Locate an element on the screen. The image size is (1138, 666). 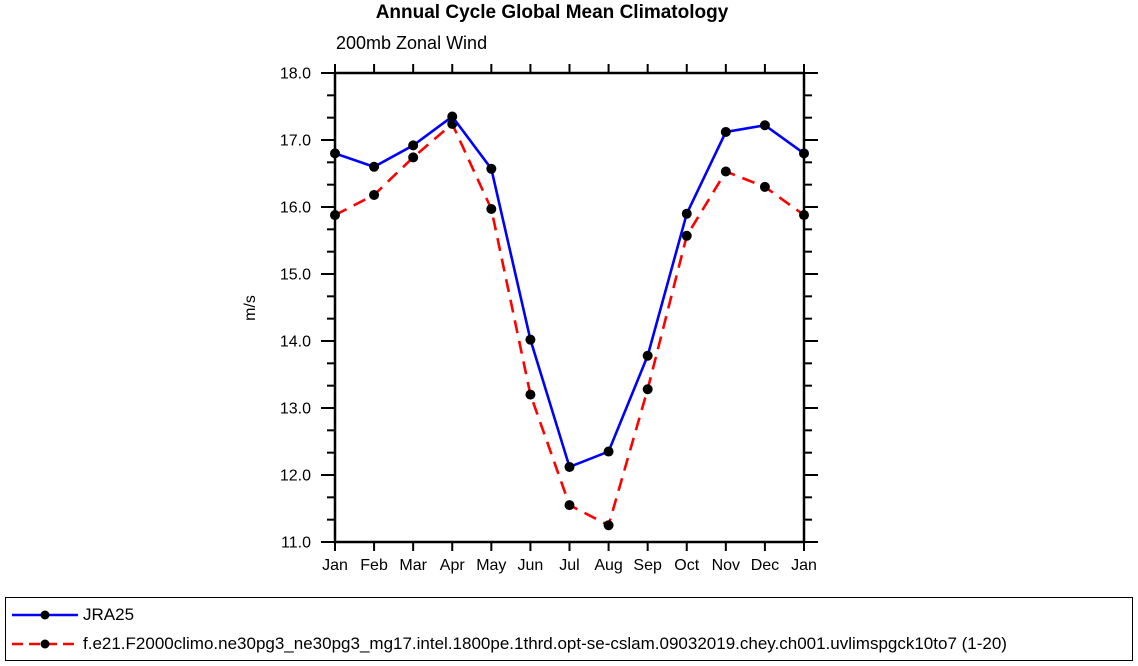
y-tick-label: 16.0 is located at coordinates (295, 208).